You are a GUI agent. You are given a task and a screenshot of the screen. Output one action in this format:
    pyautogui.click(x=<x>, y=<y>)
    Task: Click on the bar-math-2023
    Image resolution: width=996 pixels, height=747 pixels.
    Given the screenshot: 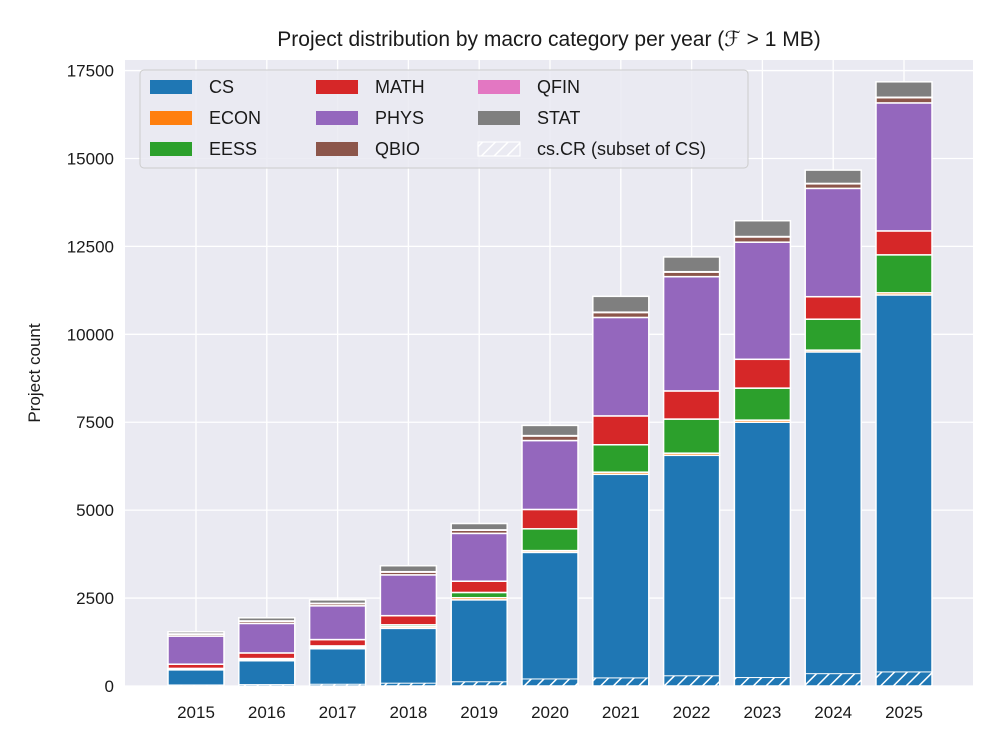 What is the action you would take?
    pyautogui.click(x=762, y=373)
    